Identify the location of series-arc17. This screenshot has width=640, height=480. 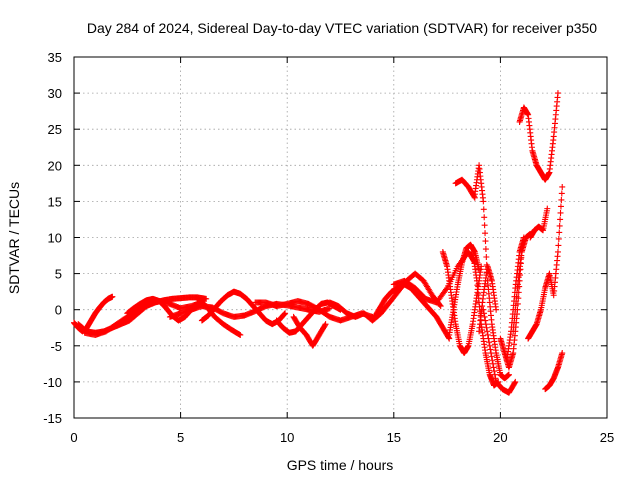
(491, 272).